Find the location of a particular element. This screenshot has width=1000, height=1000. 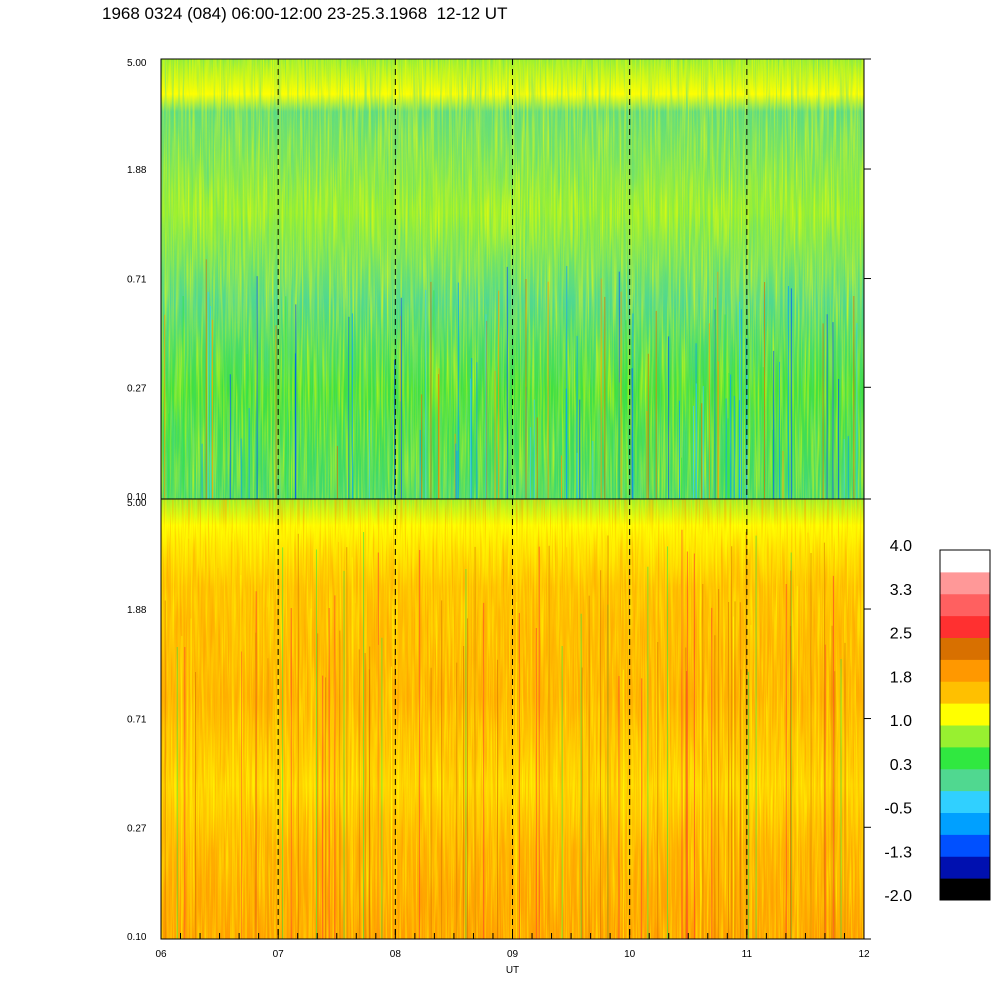

colorbar-label: -1.3 is located at coordinates (898, 852).